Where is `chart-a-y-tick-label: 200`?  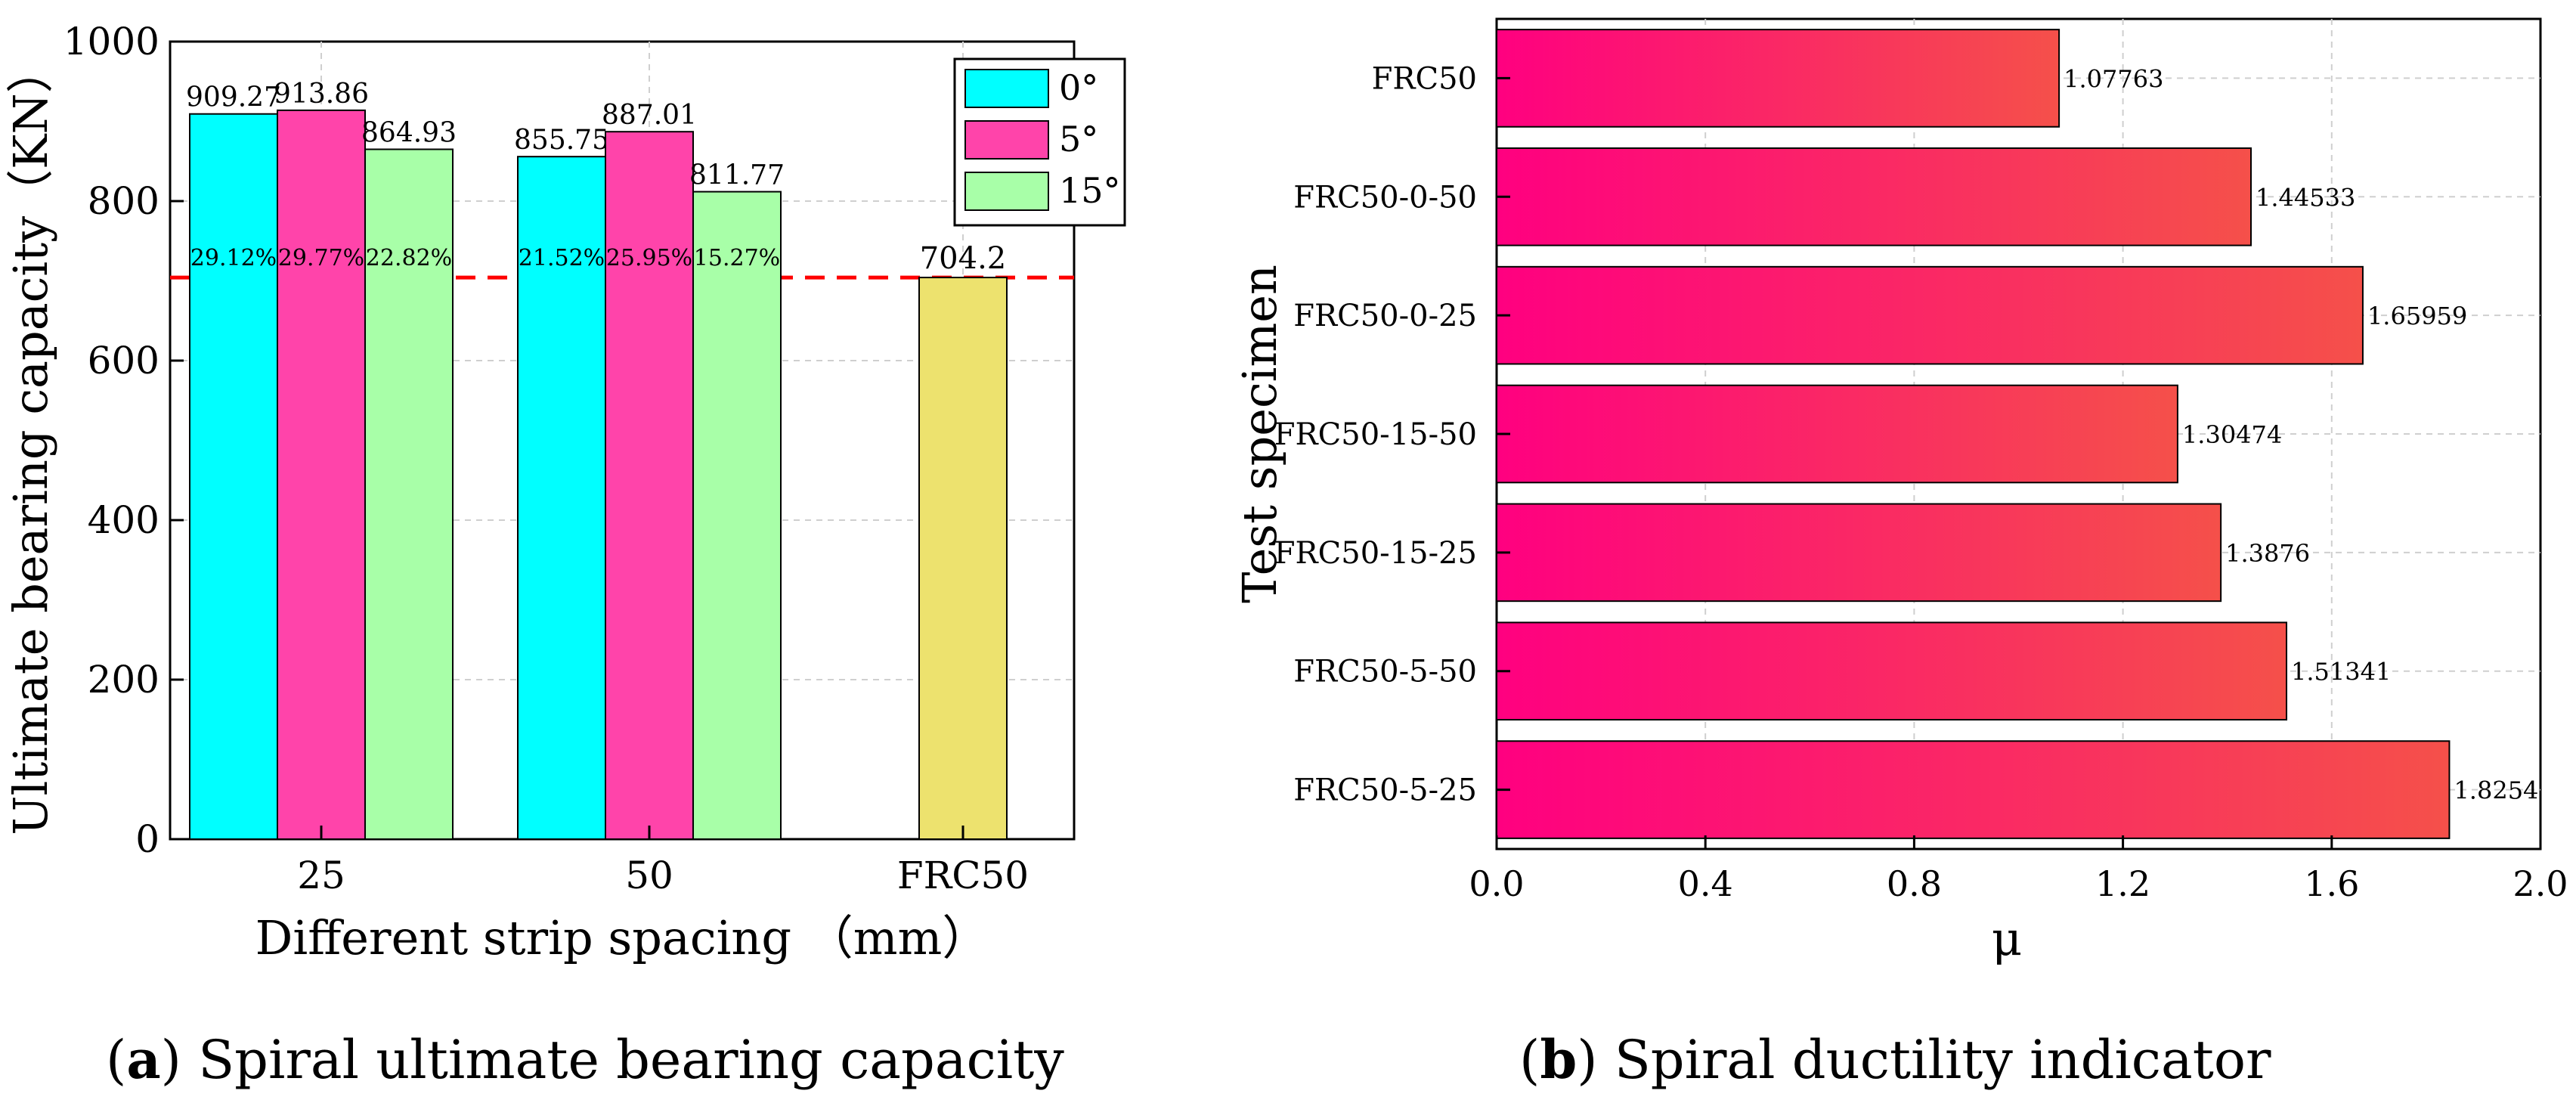 chart-a-y-tick-label: 200 is located at coordinates (123, 680).